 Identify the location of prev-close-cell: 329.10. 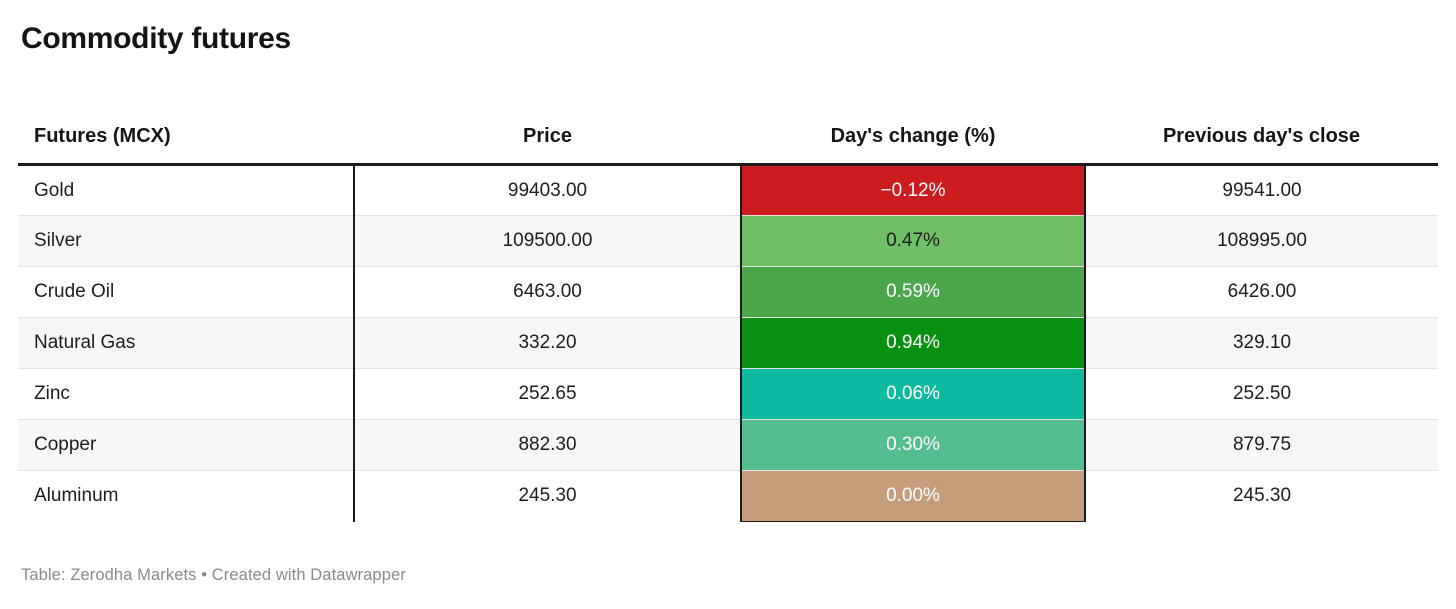
(1261, 343).